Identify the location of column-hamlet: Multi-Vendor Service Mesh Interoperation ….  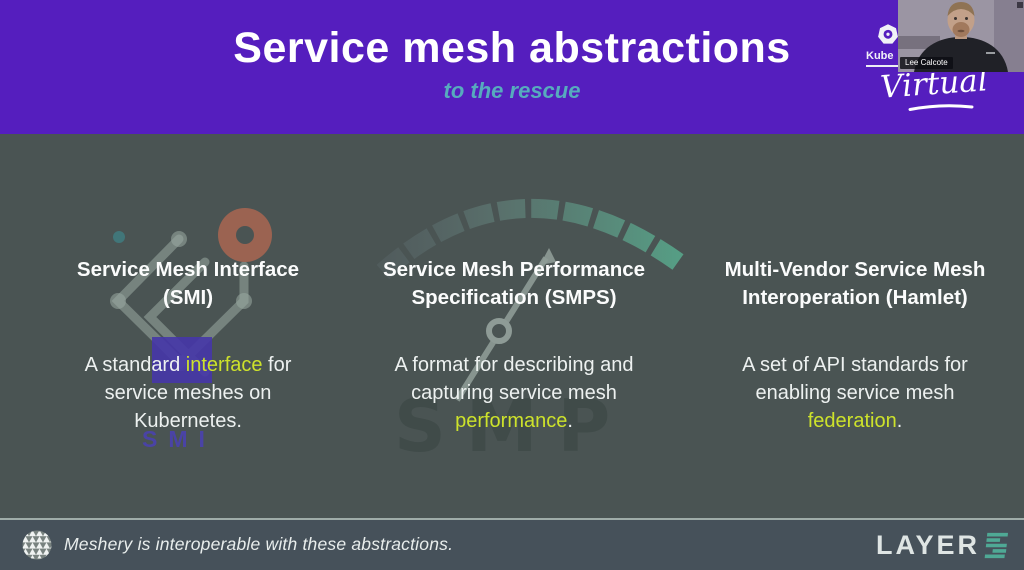
(855, 345).